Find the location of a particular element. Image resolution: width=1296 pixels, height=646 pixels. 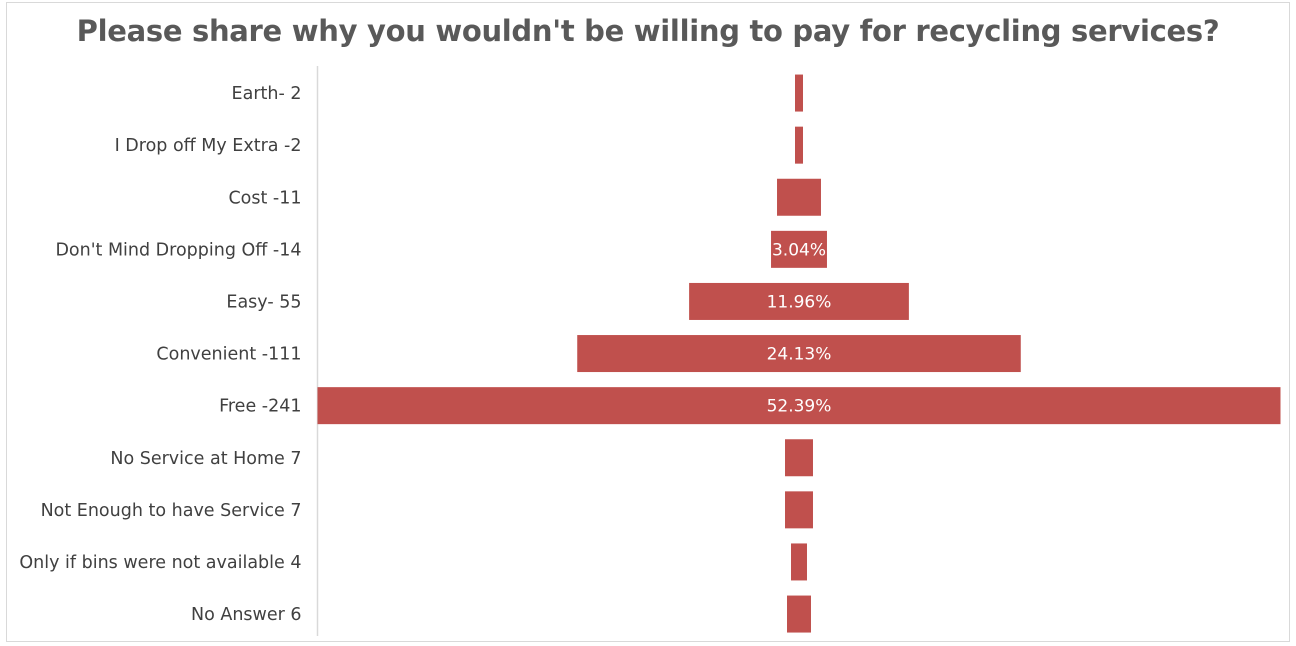

data-label: 24.13% is located at coordinates (799, 355).